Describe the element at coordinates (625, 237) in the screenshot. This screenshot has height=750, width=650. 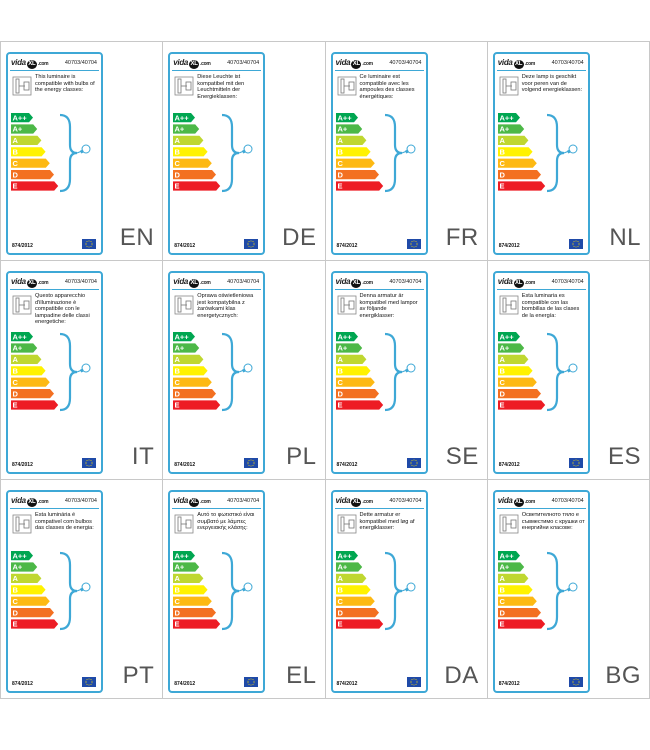
I see `language-code: NL` at that location.